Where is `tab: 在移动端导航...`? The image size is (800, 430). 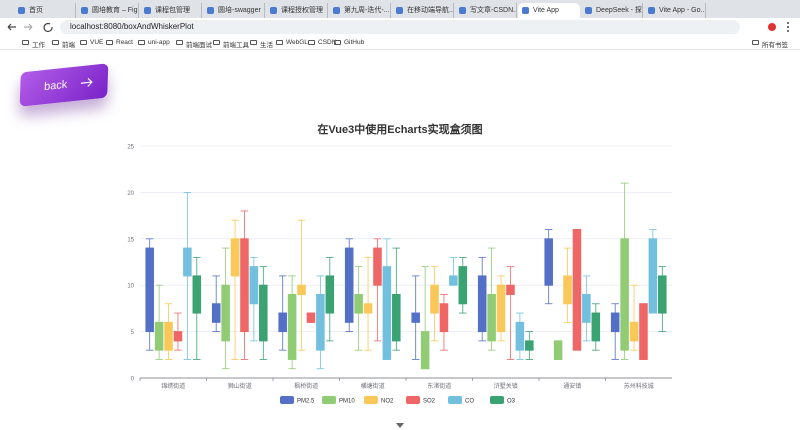 tab: 在移动端导航... is located at coordinates (423, 10).